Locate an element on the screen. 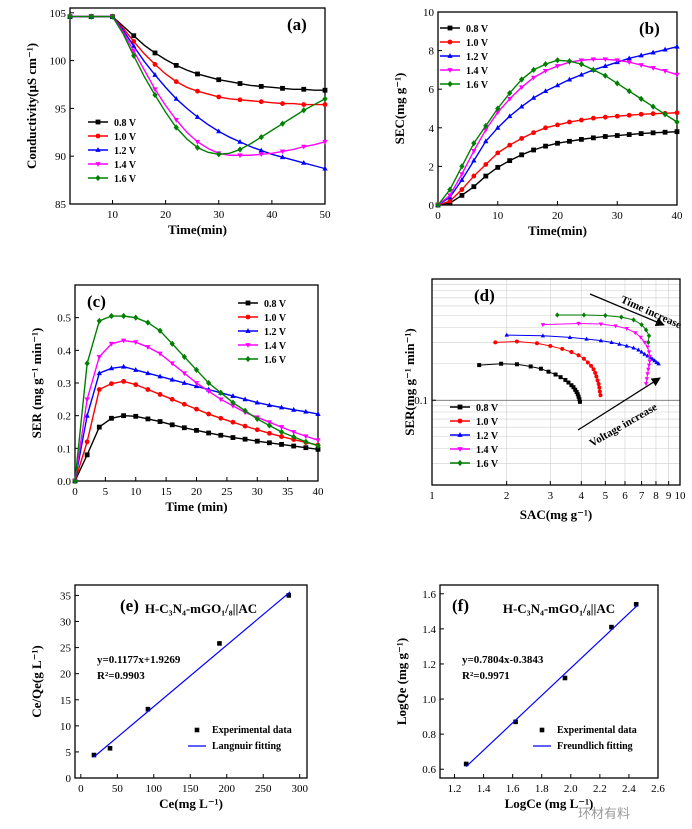  y-tick-label: 0.1 is located at coordinates (421, 401).